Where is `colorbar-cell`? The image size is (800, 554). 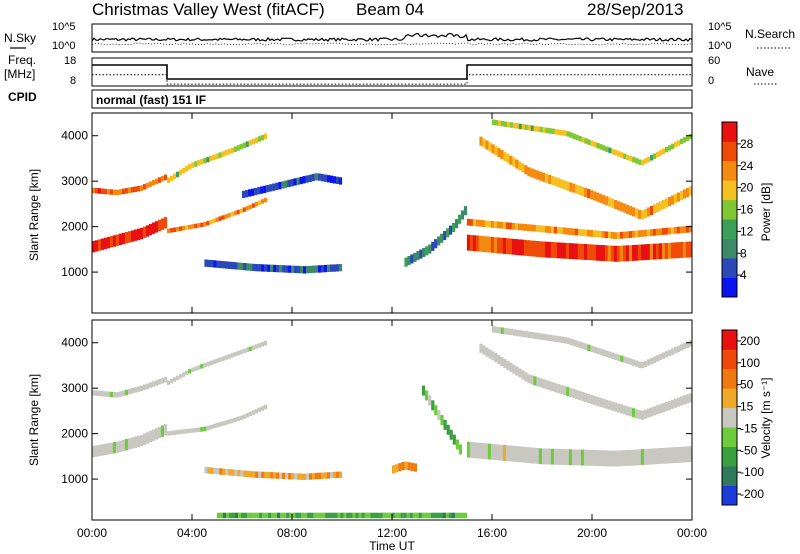 colorbar-cell is located at coordinates (729, 287).